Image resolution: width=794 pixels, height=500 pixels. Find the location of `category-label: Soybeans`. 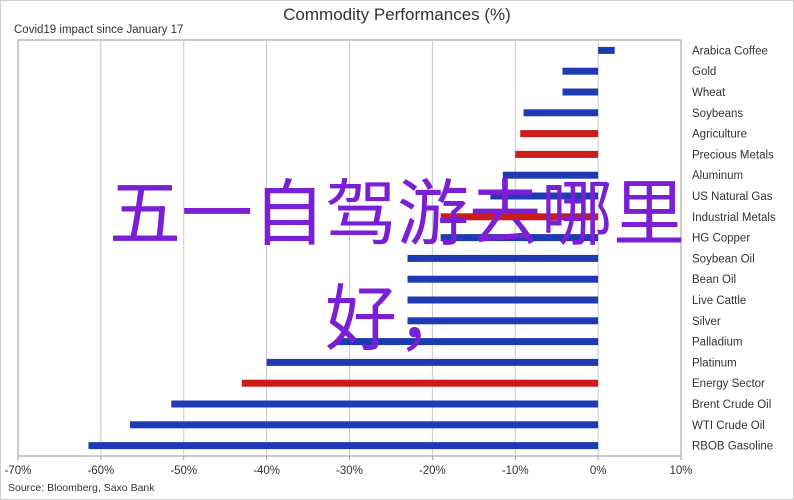

category-label: Soybeans is located at coordinates (717, 114).